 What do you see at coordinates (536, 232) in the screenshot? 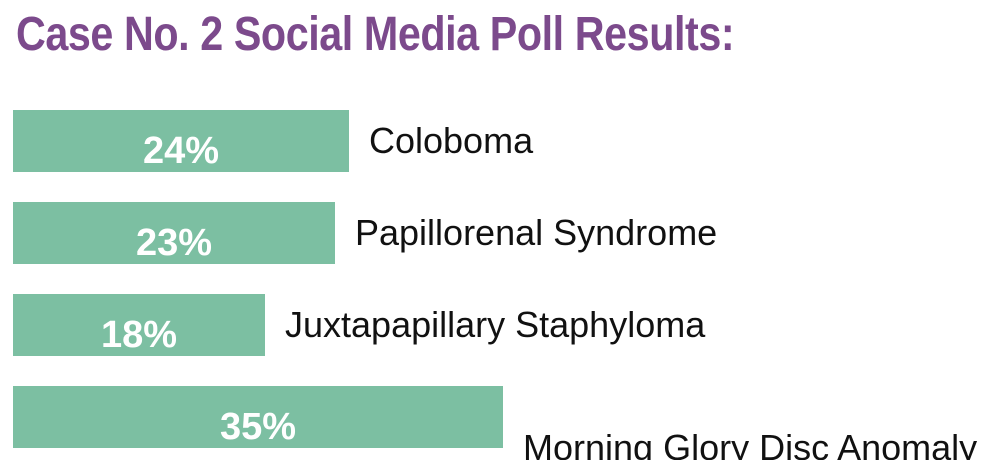
I see `category-label: Papillorenal Syndrome` at bounding box center [536, 232].